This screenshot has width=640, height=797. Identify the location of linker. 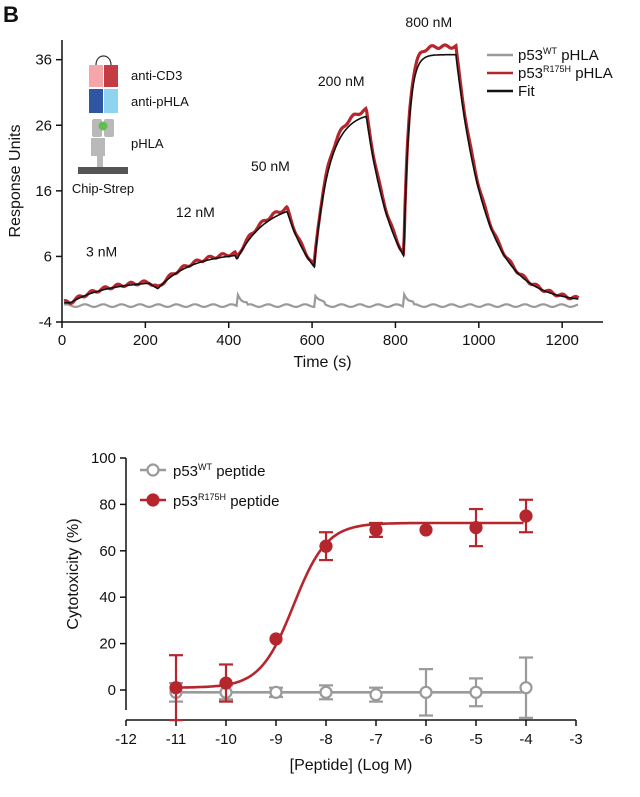
(103, 60).